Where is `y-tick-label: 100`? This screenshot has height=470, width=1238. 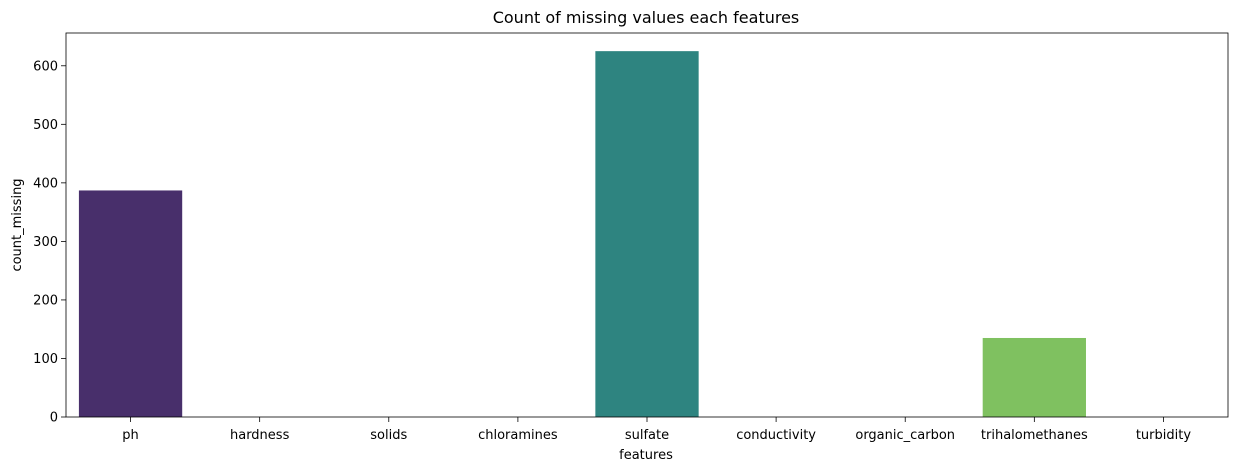 y-tick-label: 100 is located at coordinates (45, 359).